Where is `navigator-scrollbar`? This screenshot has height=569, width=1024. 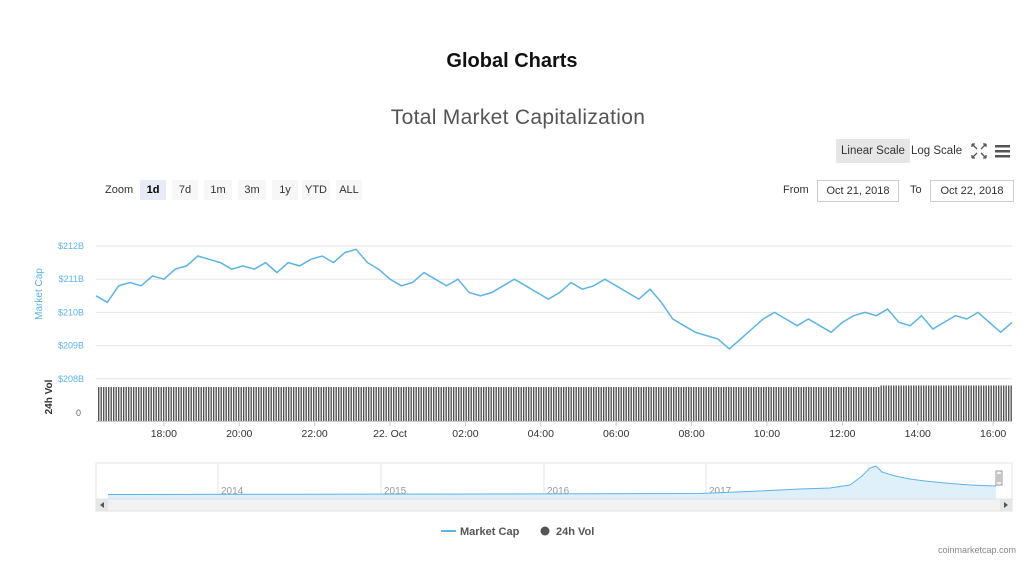
navigator-scrollbar is located at coordinates (554, 505).